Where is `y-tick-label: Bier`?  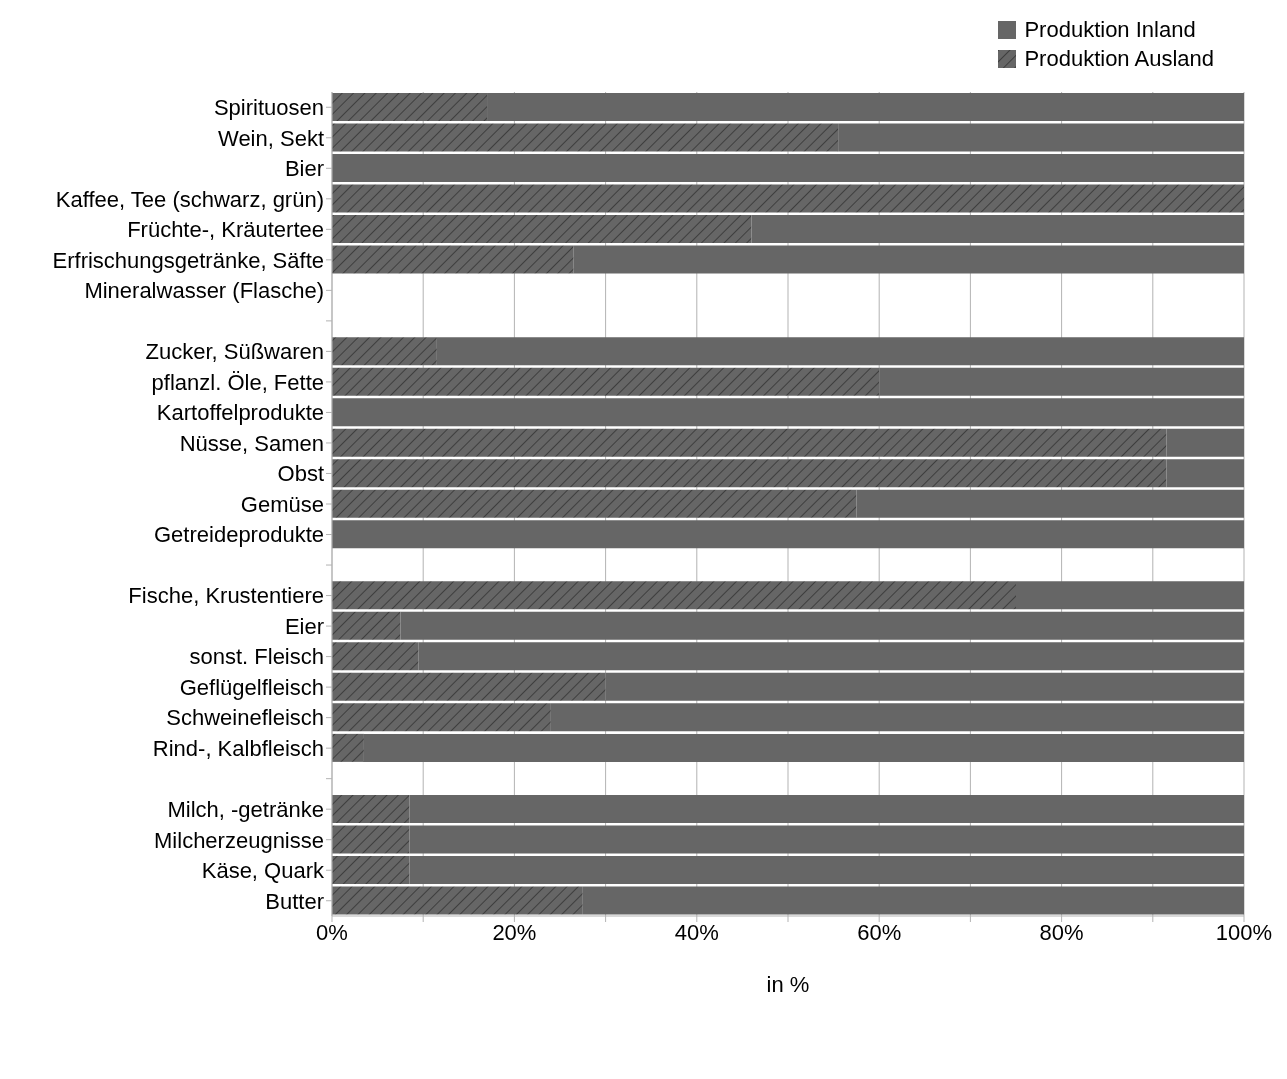 y-tick-label: Bier is located at coordinates (304, 169).